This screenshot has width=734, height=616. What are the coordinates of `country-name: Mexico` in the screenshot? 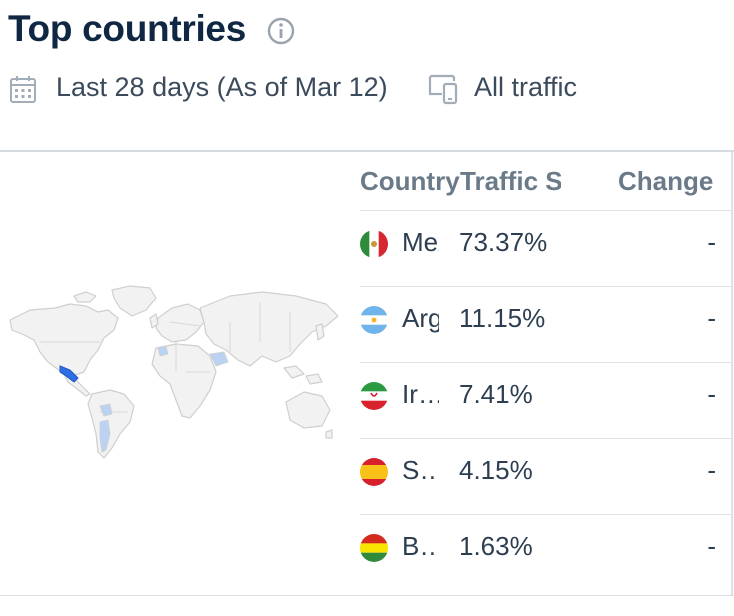 It's located at (420, 242).